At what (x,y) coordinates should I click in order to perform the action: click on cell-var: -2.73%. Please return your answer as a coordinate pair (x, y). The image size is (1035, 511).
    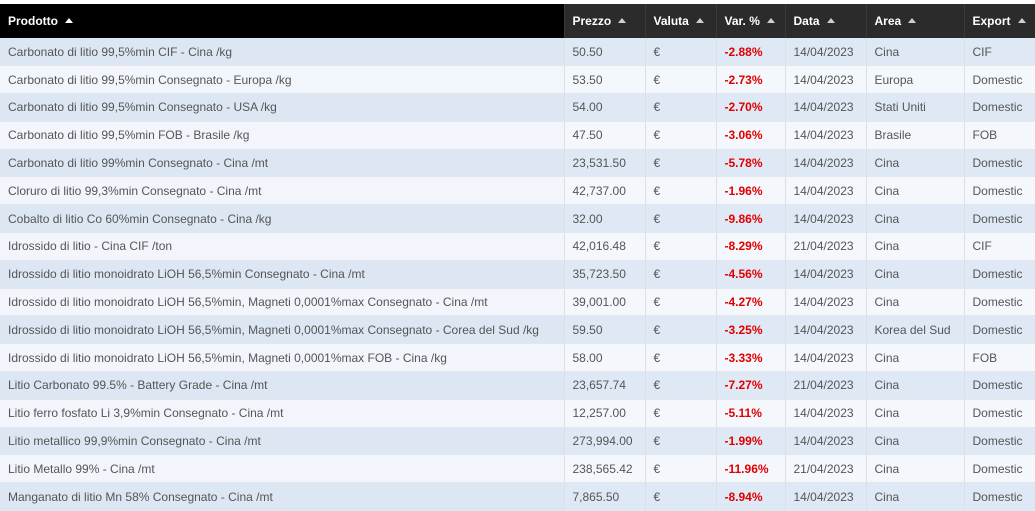
    Looking at the image, I should click on (750, 80).